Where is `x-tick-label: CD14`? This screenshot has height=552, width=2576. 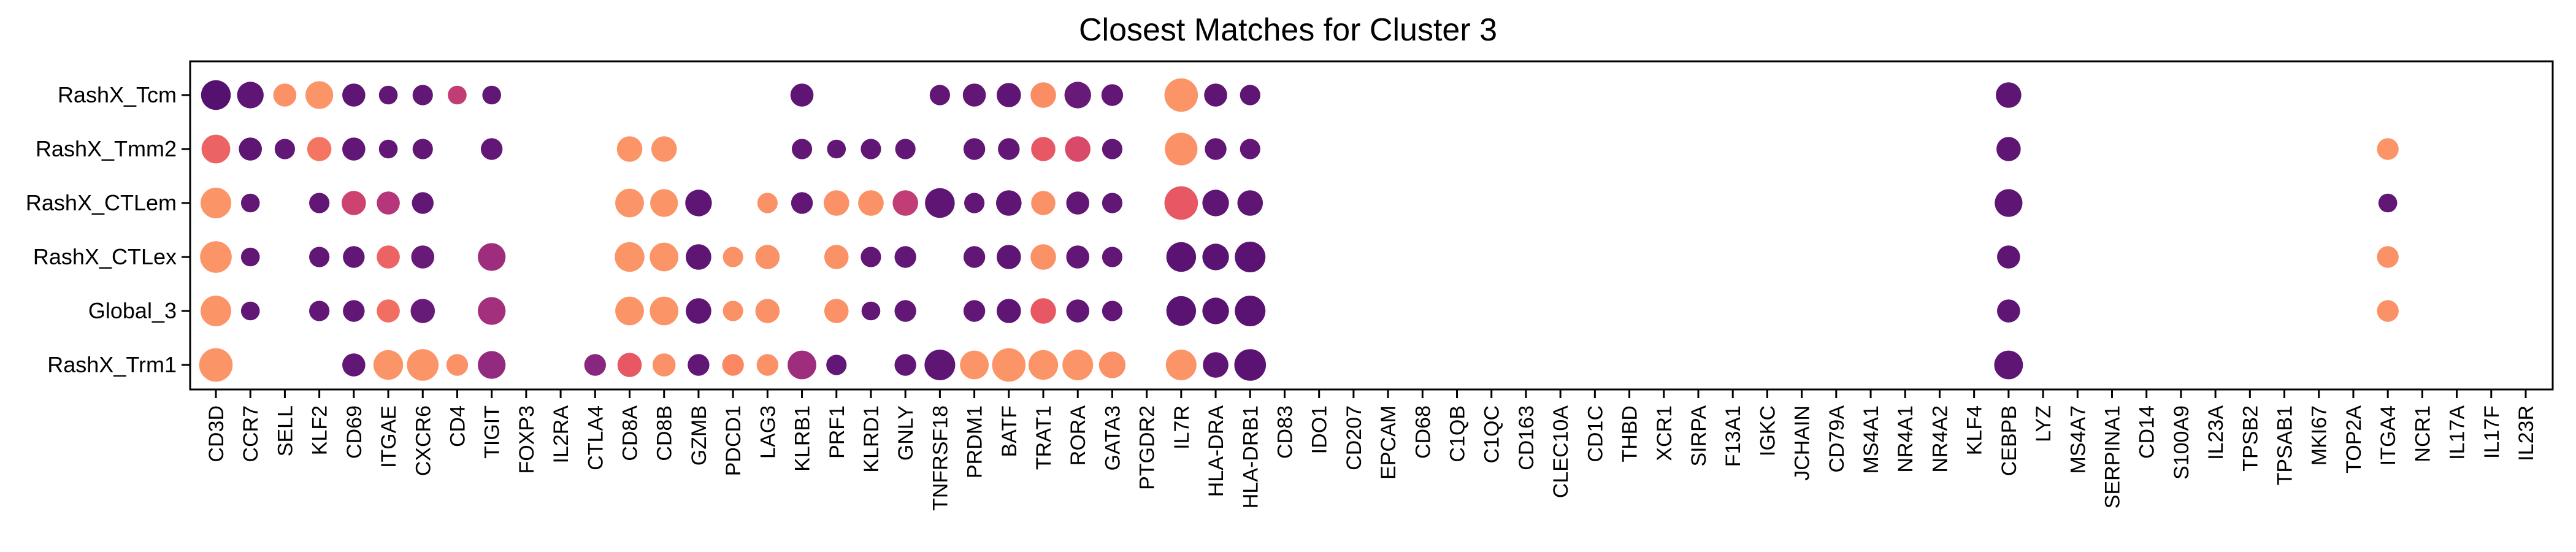
x-tick-label: CD14 is located at coordinates (2147, 432).